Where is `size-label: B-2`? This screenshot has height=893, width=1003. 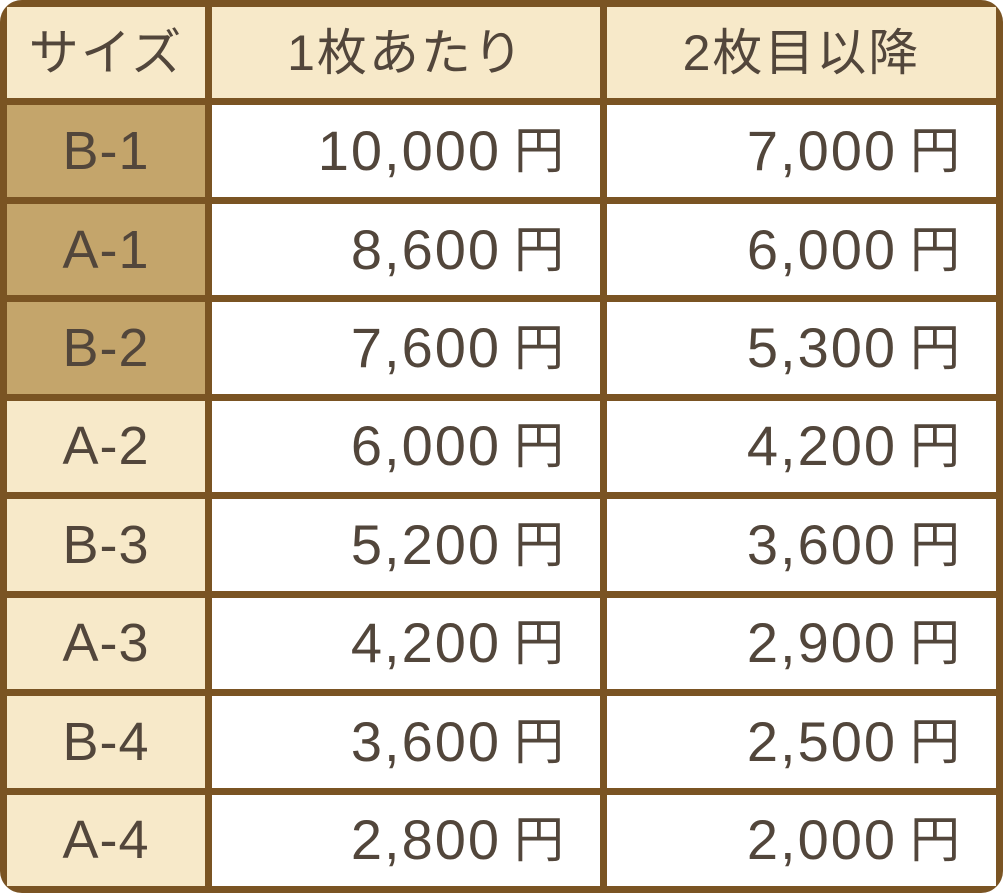
size-label: B-2 is located at coordinates (106, 348).